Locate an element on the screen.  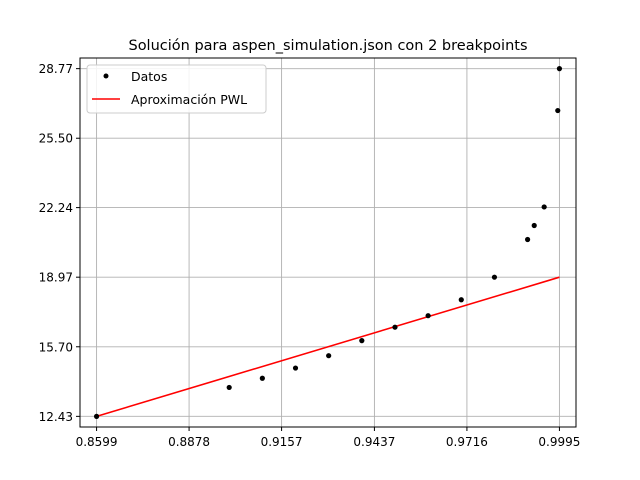
y-tick-label: 22.24 is located at coordinates (56, 208).